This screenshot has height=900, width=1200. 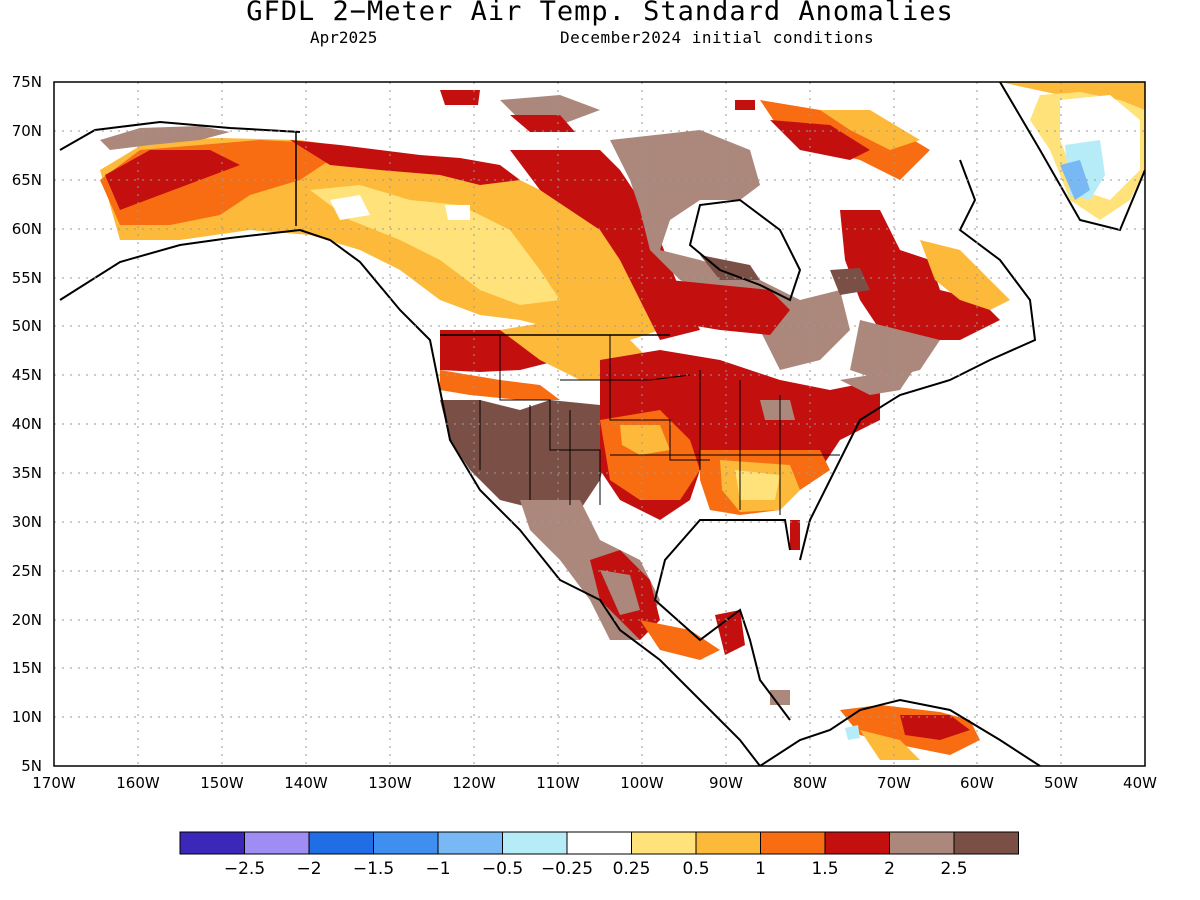 I want to click on lat-label: 50N, so click(x=27, y=326).